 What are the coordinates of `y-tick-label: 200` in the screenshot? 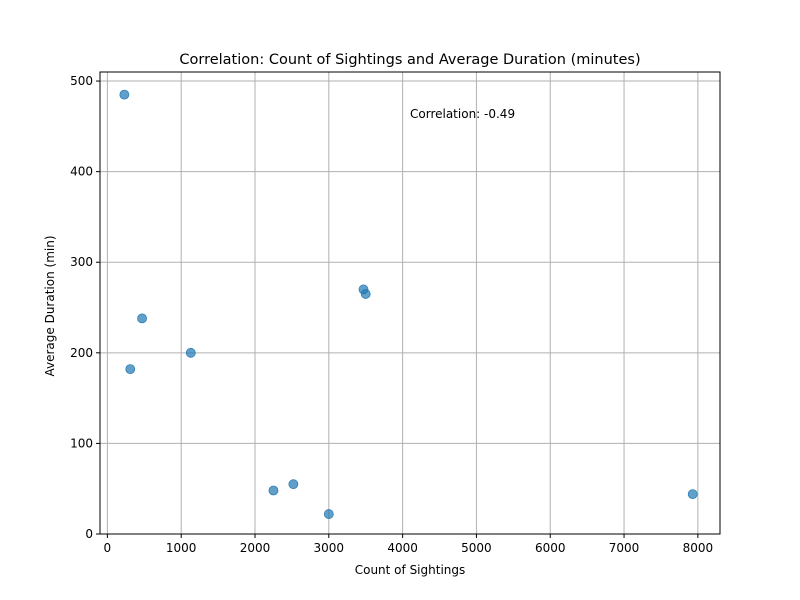 It's located at (81, 353).